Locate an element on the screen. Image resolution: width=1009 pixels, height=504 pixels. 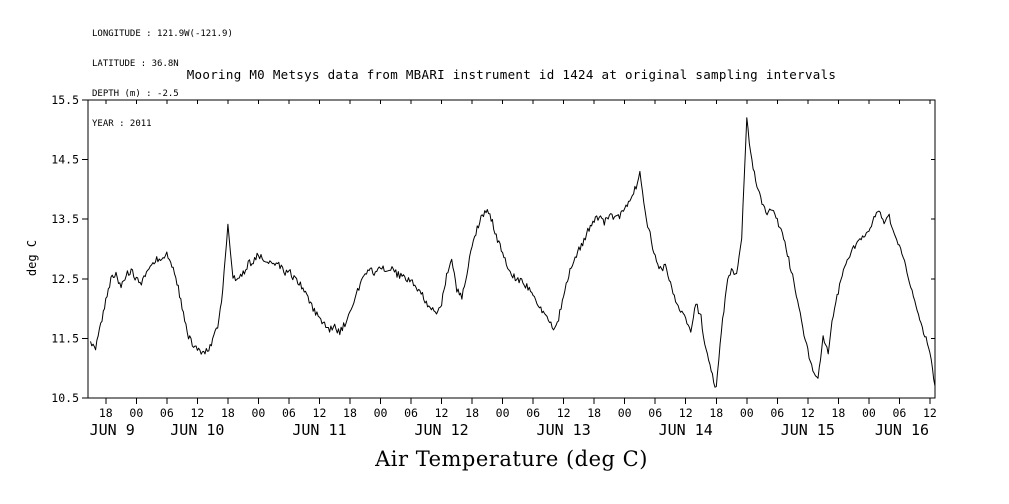
x-day-label: JUN 12 is located at coordinates (441, 430).